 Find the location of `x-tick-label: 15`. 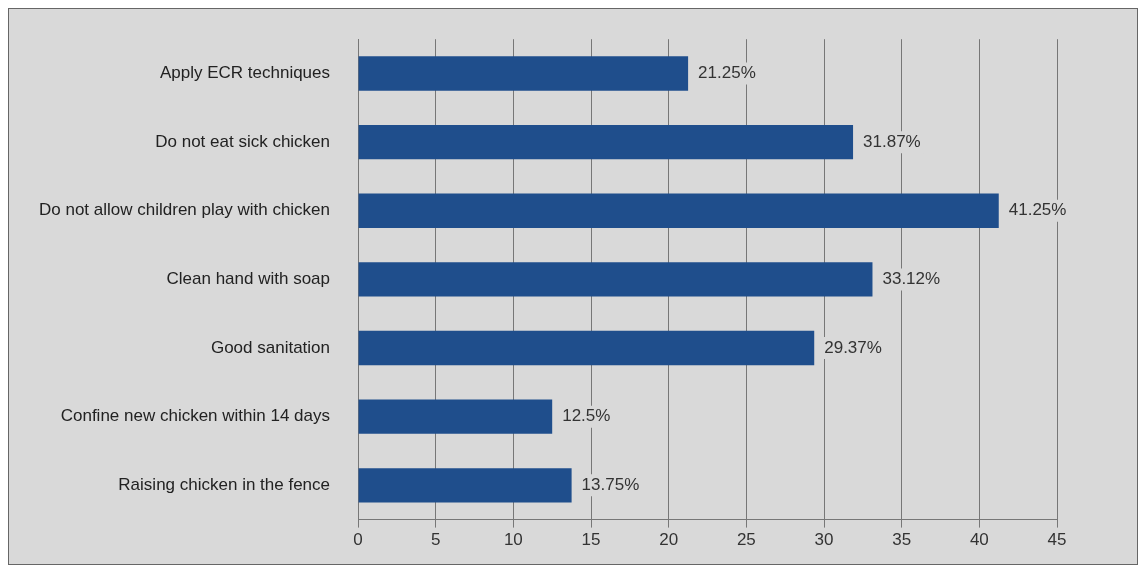

x-tick-label: 15 is located at coordinates (591, 540).